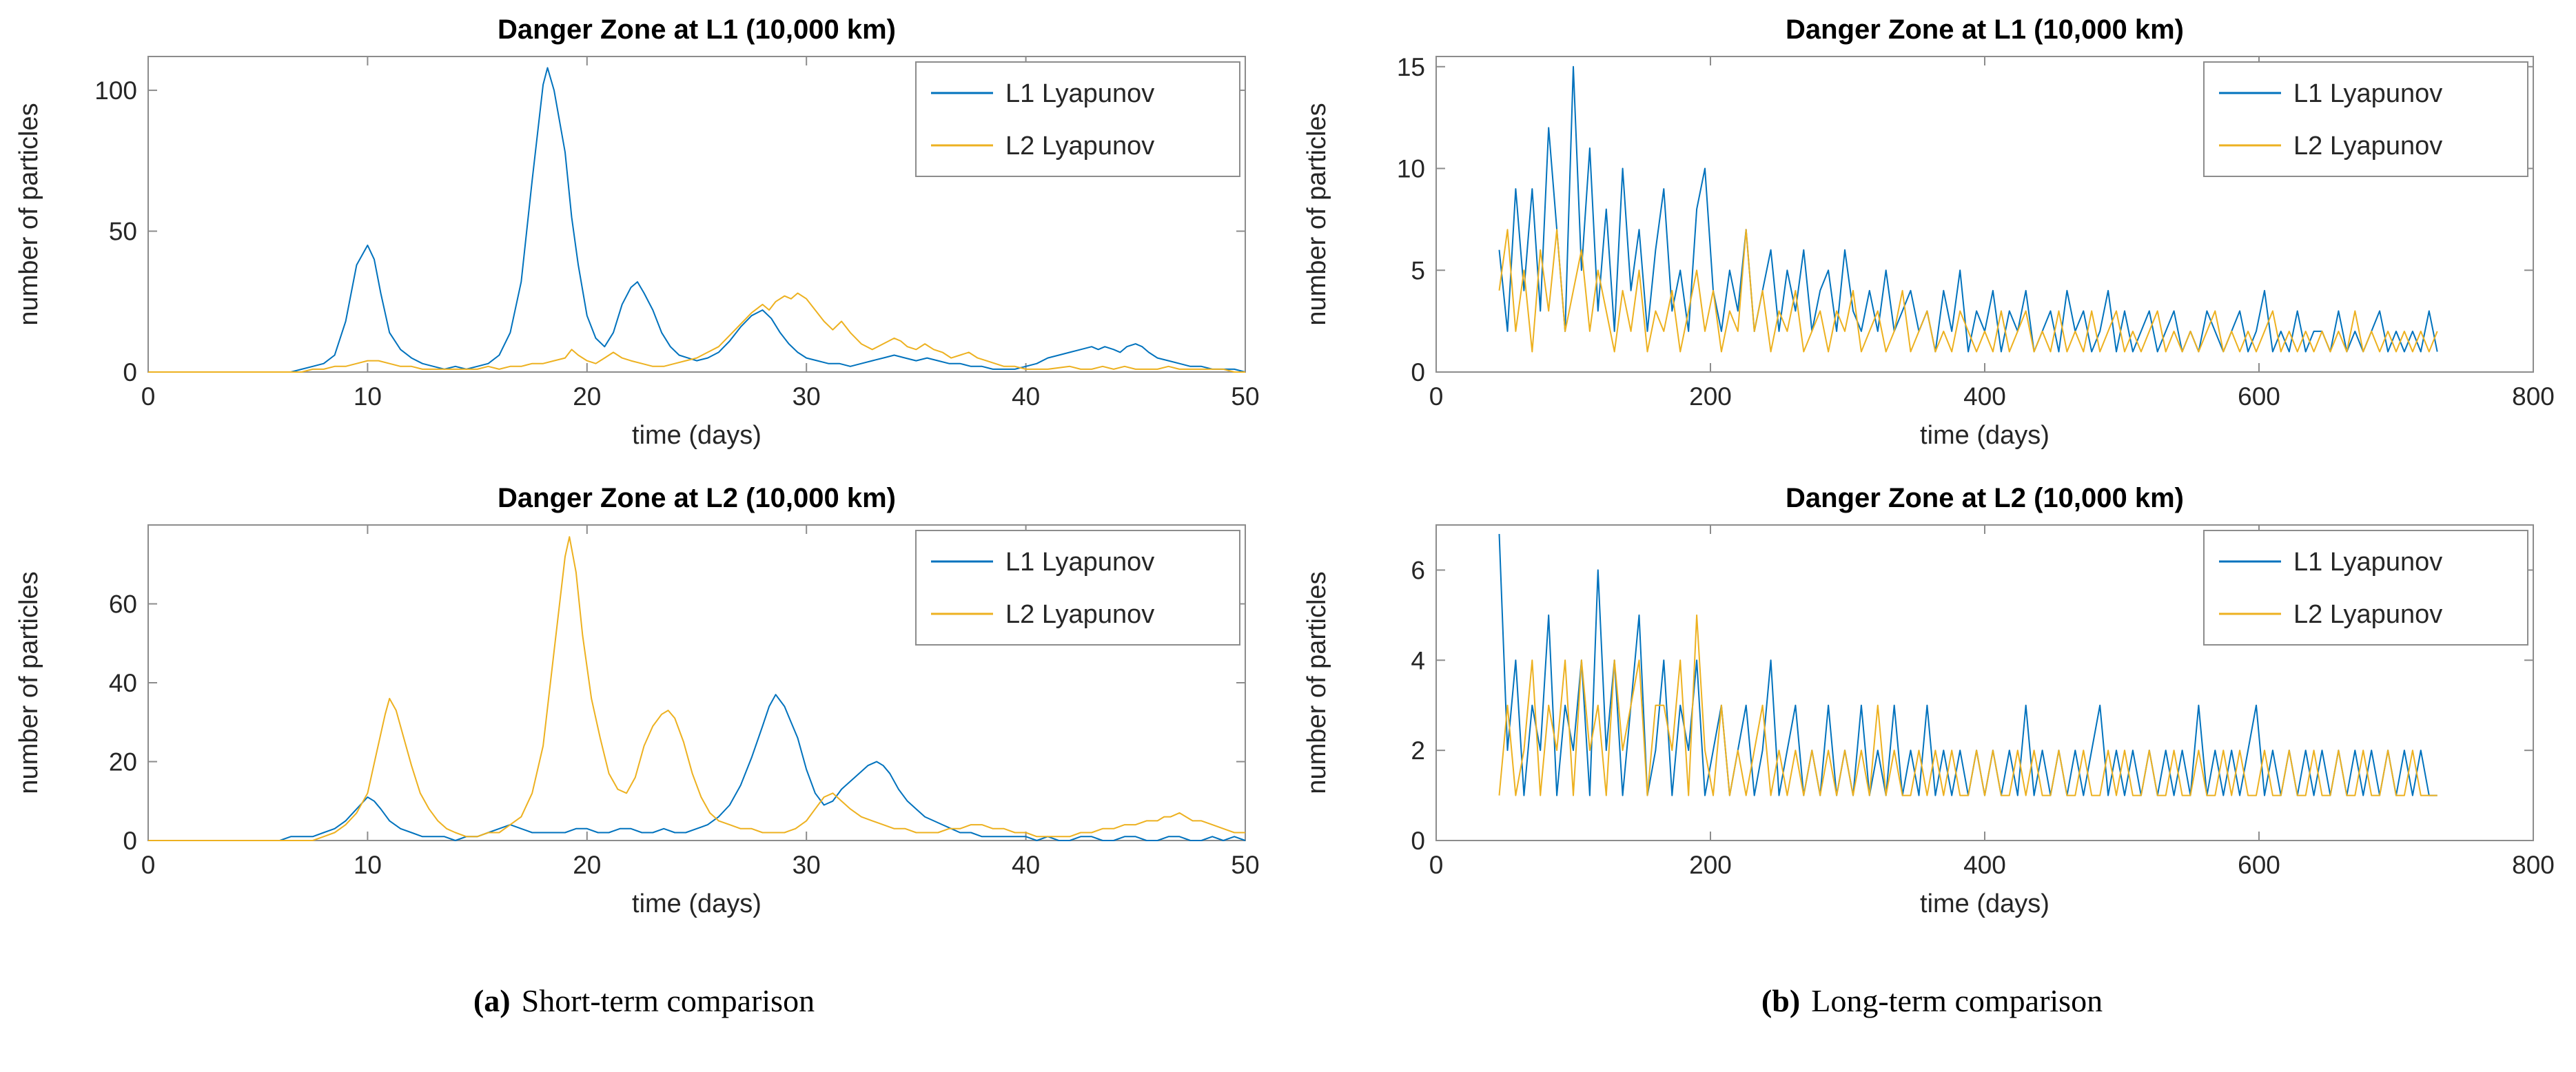 The height and width of the screenshot is (1072, 2576). Describe the element at coordinates (123, 605) in the screenshot. I see `y-tick-label: 60` at that location.